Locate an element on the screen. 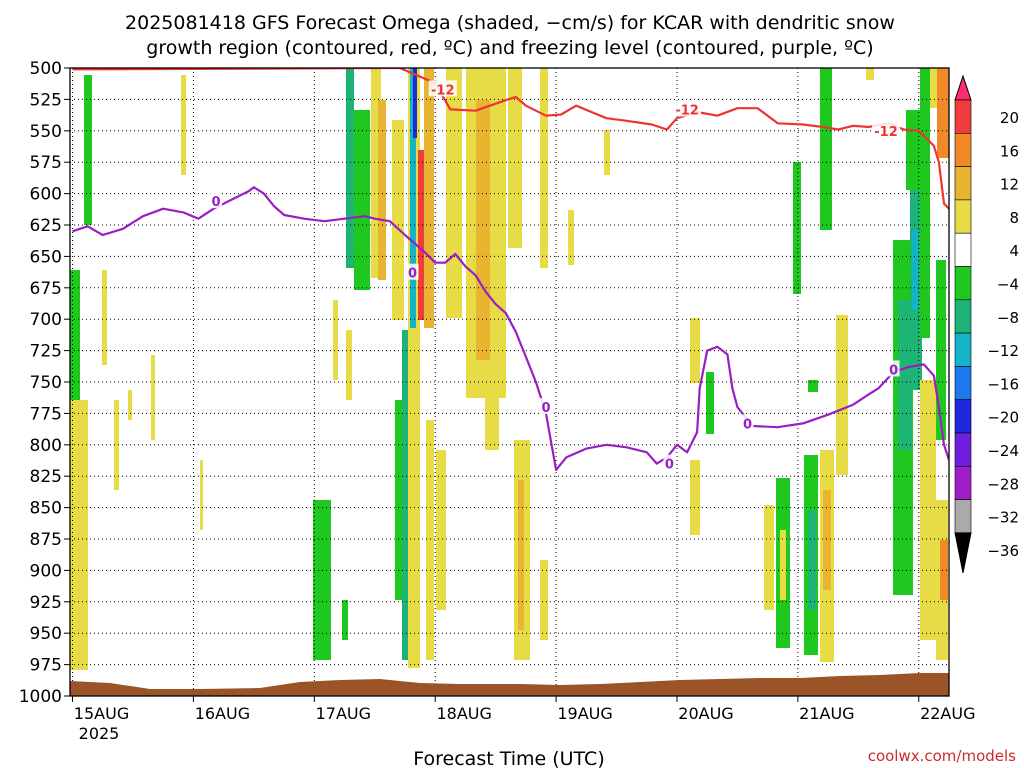  x-tick-label: 21AUG is located at coordinates (826, 713).